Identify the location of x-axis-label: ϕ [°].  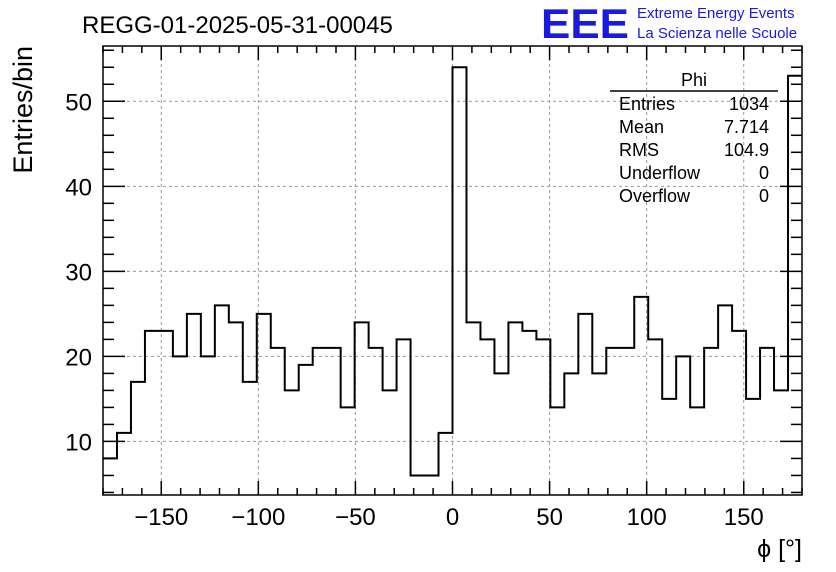
(779, 549).